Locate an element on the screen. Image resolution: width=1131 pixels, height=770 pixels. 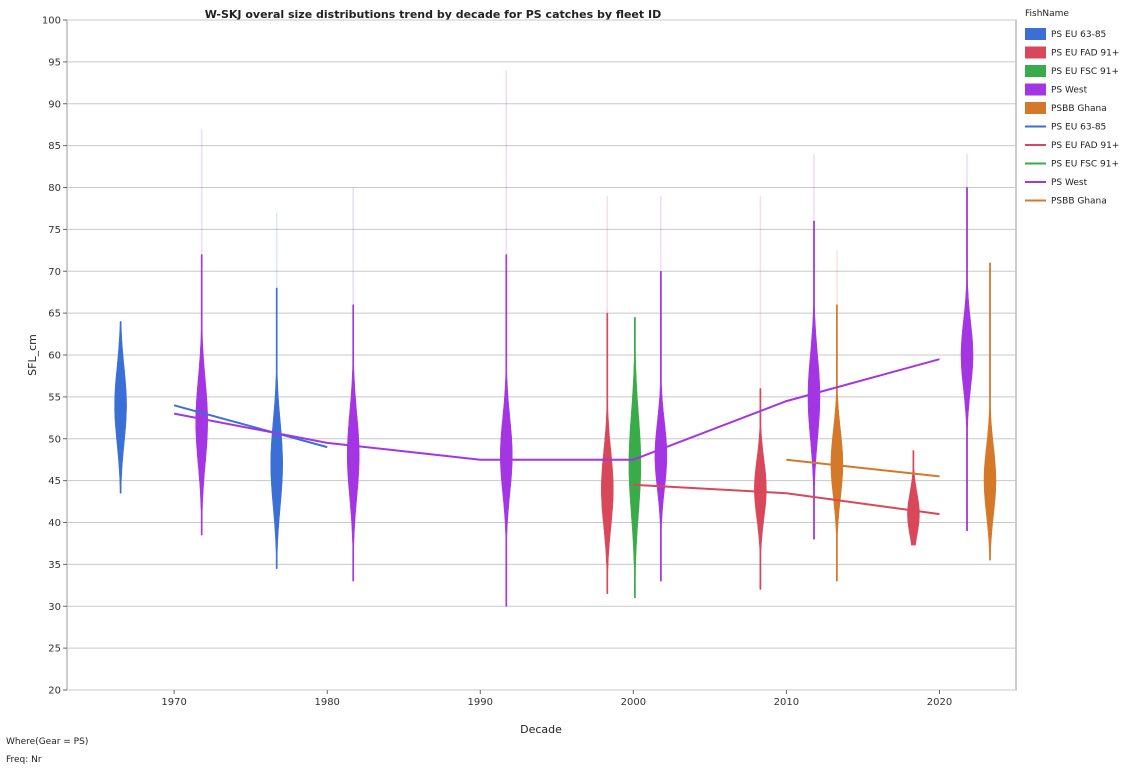
y-tick-label: 75 is located at coordinates (54, 230).